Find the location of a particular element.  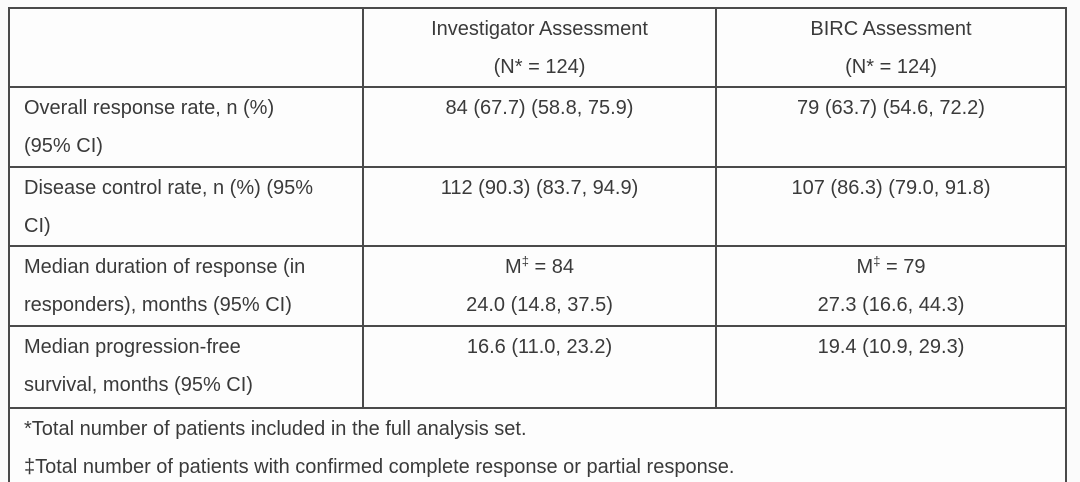

orr-label-cell: Overall response rate, n (%) (95% CI) is located at coordinates (186, 127).